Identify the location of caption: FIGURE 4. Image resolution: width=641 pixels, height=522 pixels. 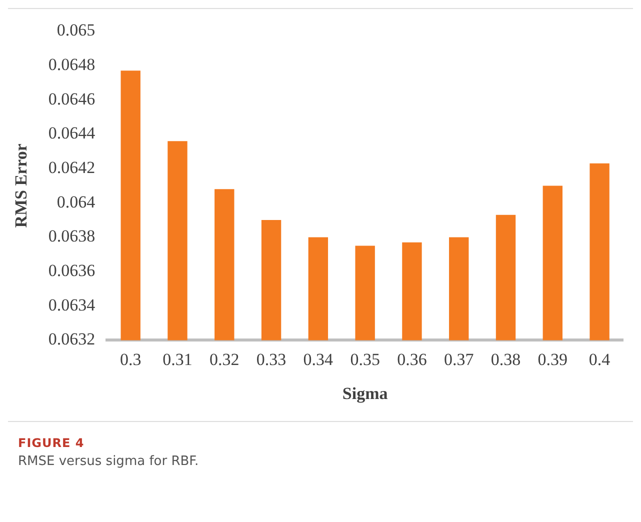
(52, 443).